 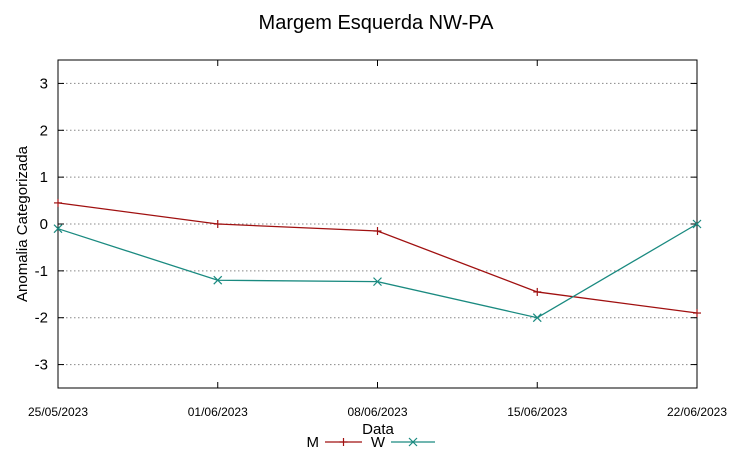 What do you see at coordinates (41, 365) in the screenshot?
I see `y-tick-label: -3` at bounding box center [41, 365].